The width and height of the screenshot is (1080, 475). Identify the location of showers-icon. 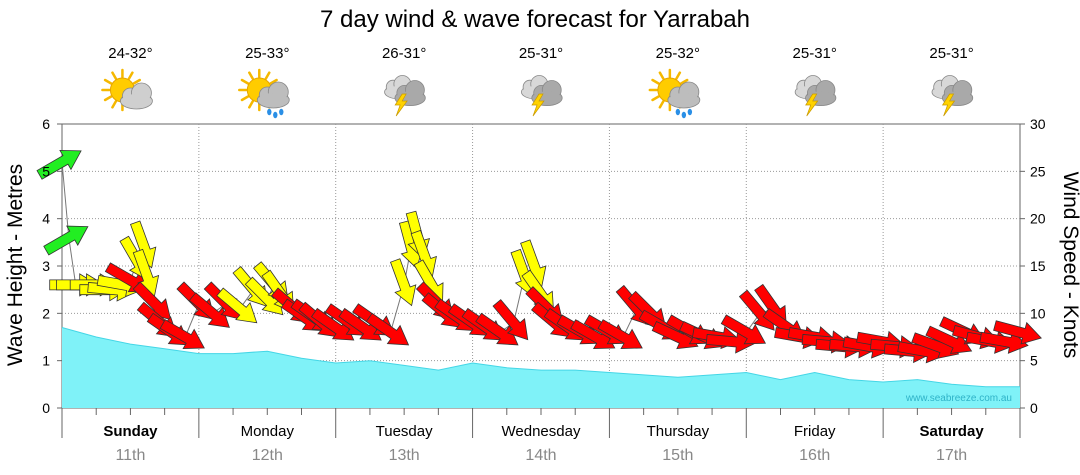
(264, 93).